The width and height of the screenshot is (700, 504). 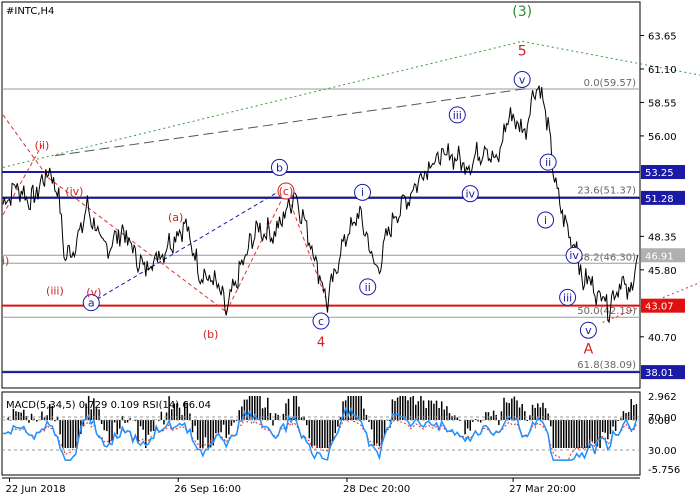 What do you see at coordinates (659, 173) in the screenshot?
I see `level-tag-label: 53.25` at bounding box center [659, 173].